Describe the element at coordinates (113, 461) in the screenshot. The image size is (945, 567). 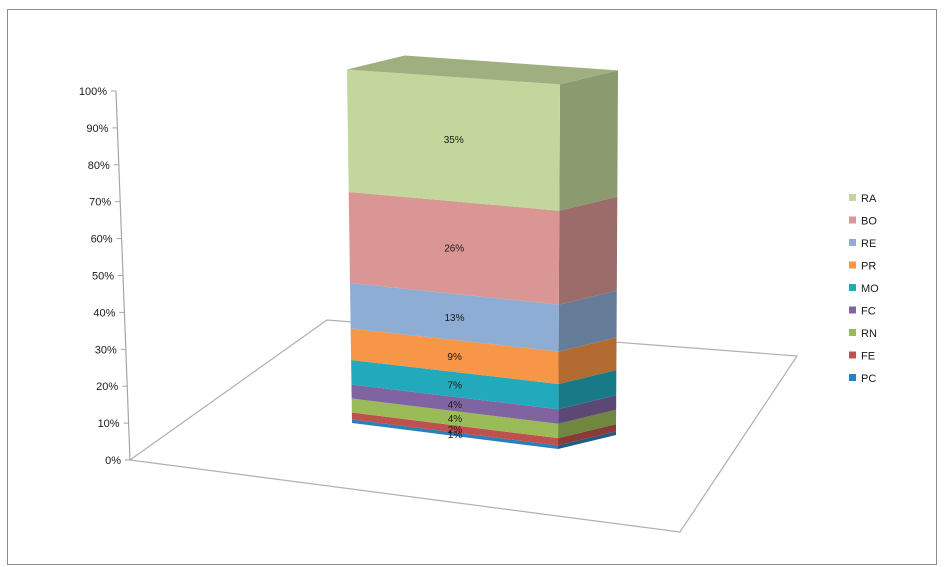
I see `y-tick-label: 0%` at that location.